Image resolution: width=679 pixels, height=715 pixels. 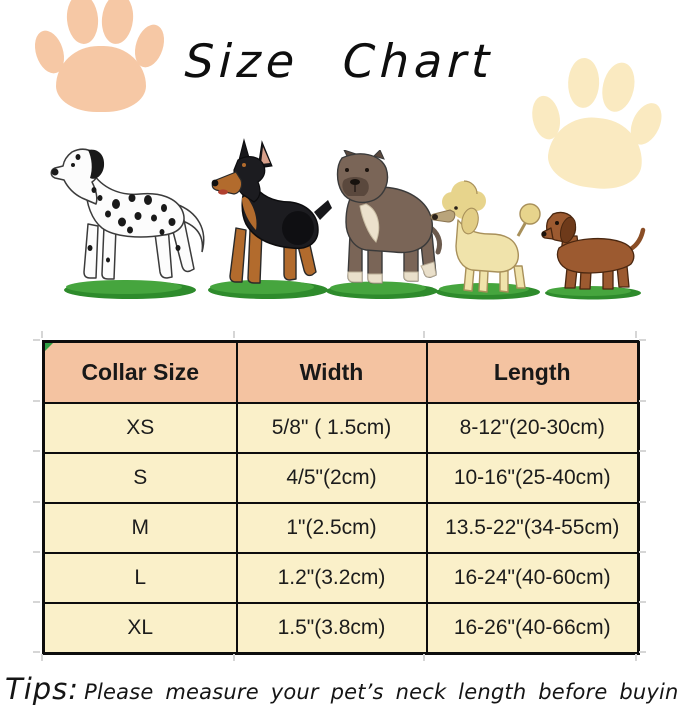 I want to click on table-row-l: L 1.2"(3.2cm) 16-24"(40-60cm), so click(x=341, y=578).